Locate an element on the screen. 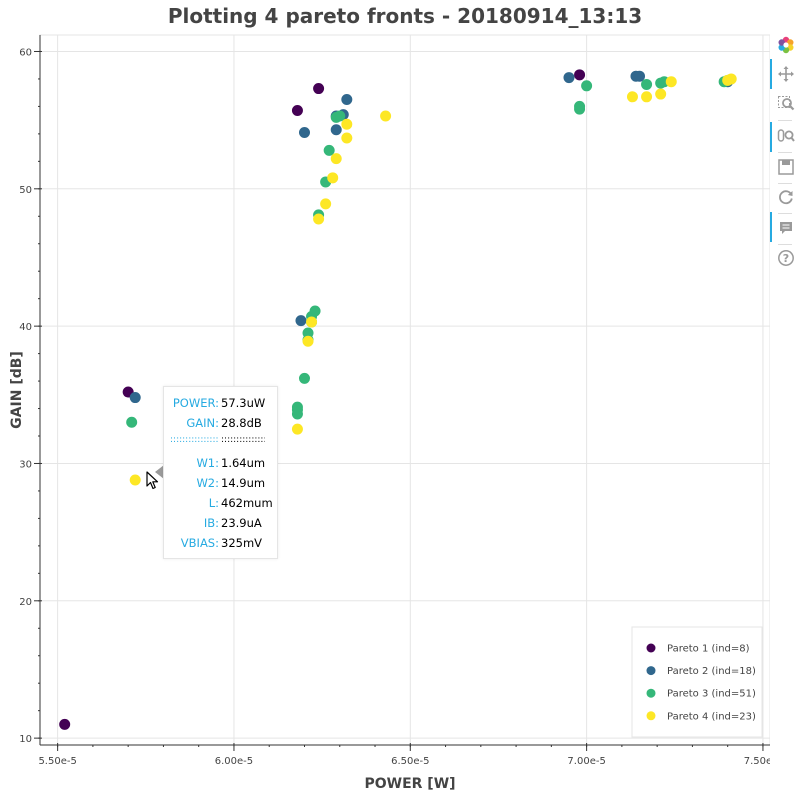 This screenshot has height=801, width=802. tooltip-key: GAIN: is located at coordinates (202, 423).